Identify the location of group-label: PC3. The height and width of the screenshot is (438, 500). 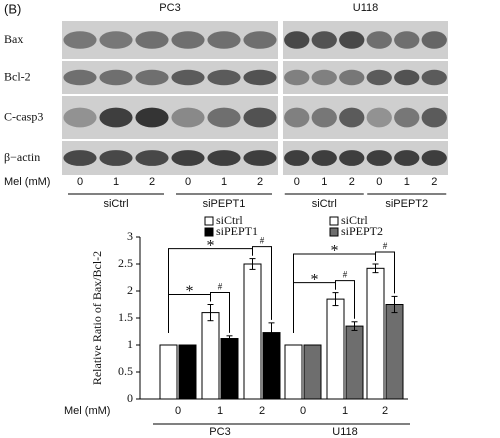
(219, 432).